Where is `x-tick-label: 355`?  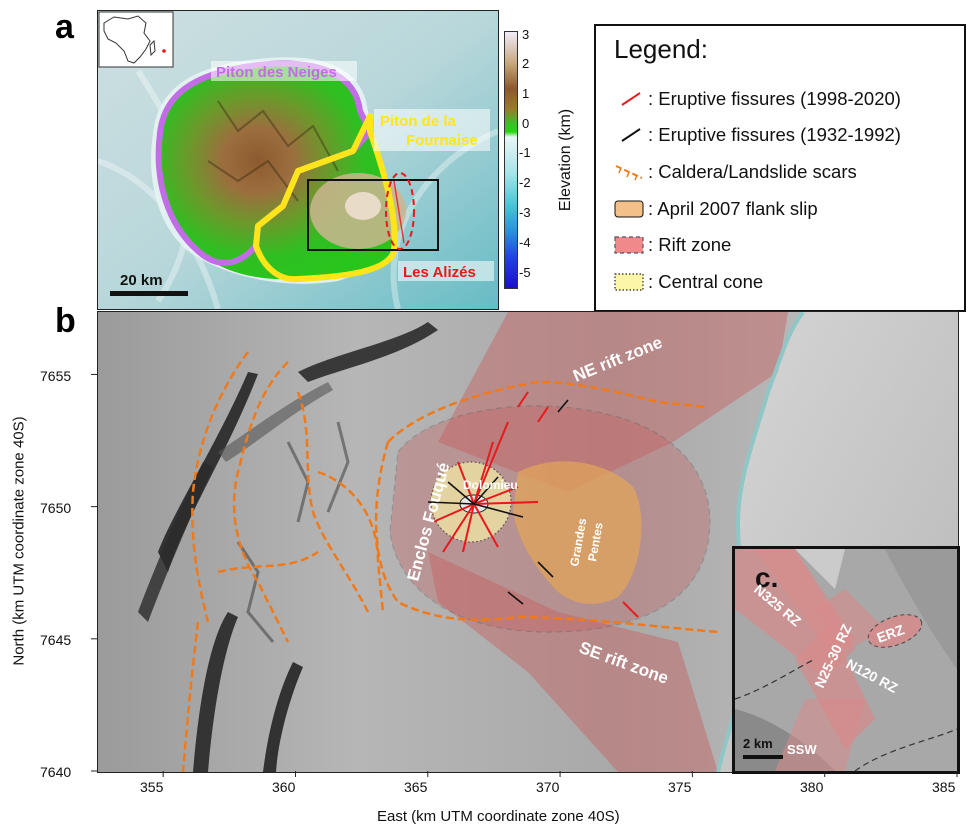
x-tick-label: 355 is located at coordinates (152, 787).